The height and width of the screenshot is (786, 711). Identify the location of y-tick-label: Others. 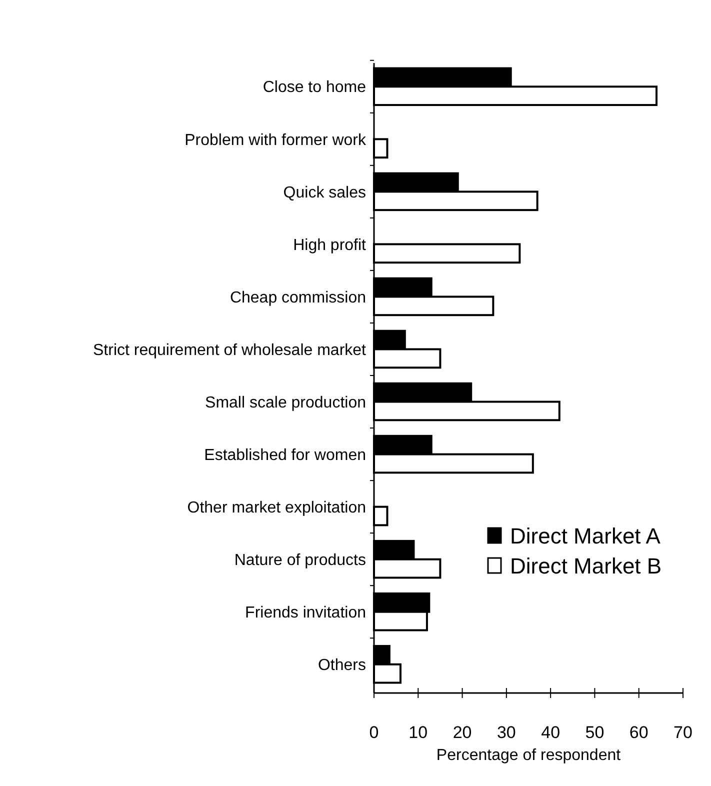
(342, 665).